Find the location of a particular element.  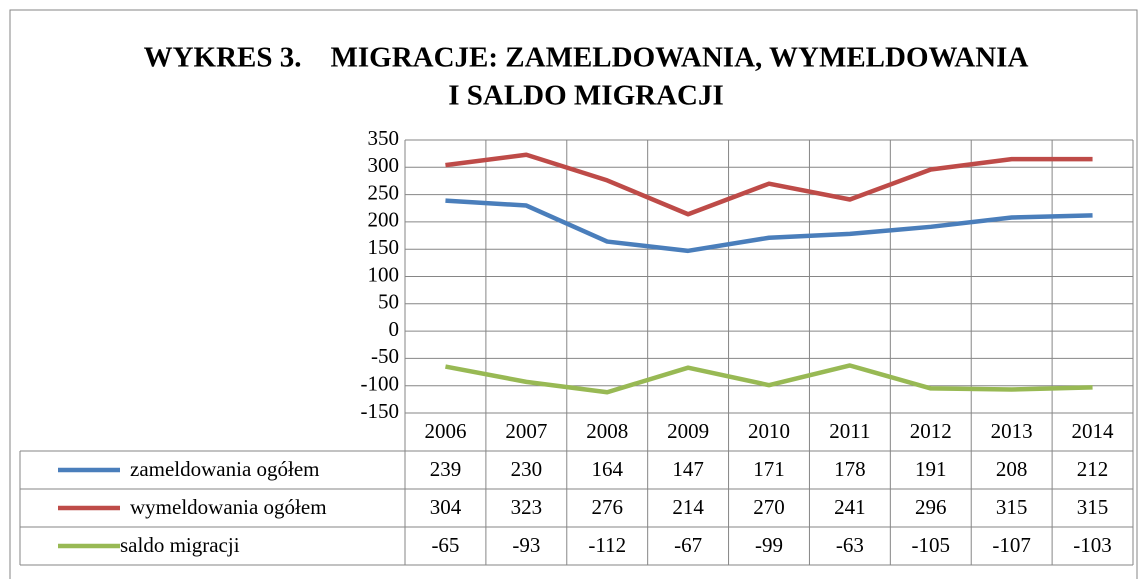

table-value: -107 is located at coordinates (1011, 545).